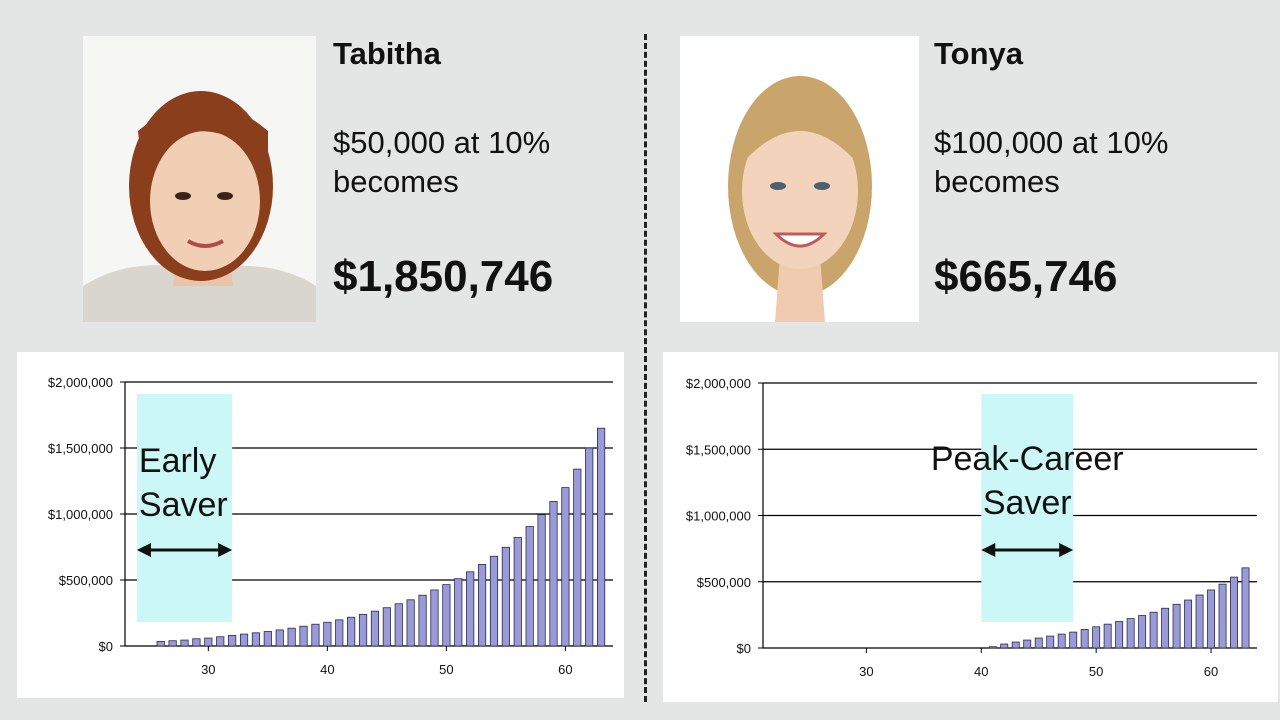  What do you see at coordinates (442, 162) in the screenshot?
I see `left-description: $50,000 at 10% becomes` at bounding box center [442, 162].